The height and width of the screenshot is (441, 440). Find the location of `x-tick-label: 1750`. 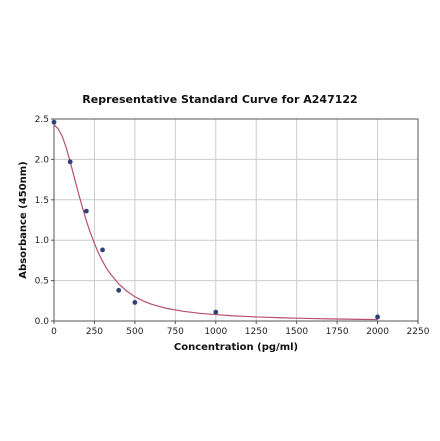

x-tick-label: 1750 is located at coordinates (337, 332).